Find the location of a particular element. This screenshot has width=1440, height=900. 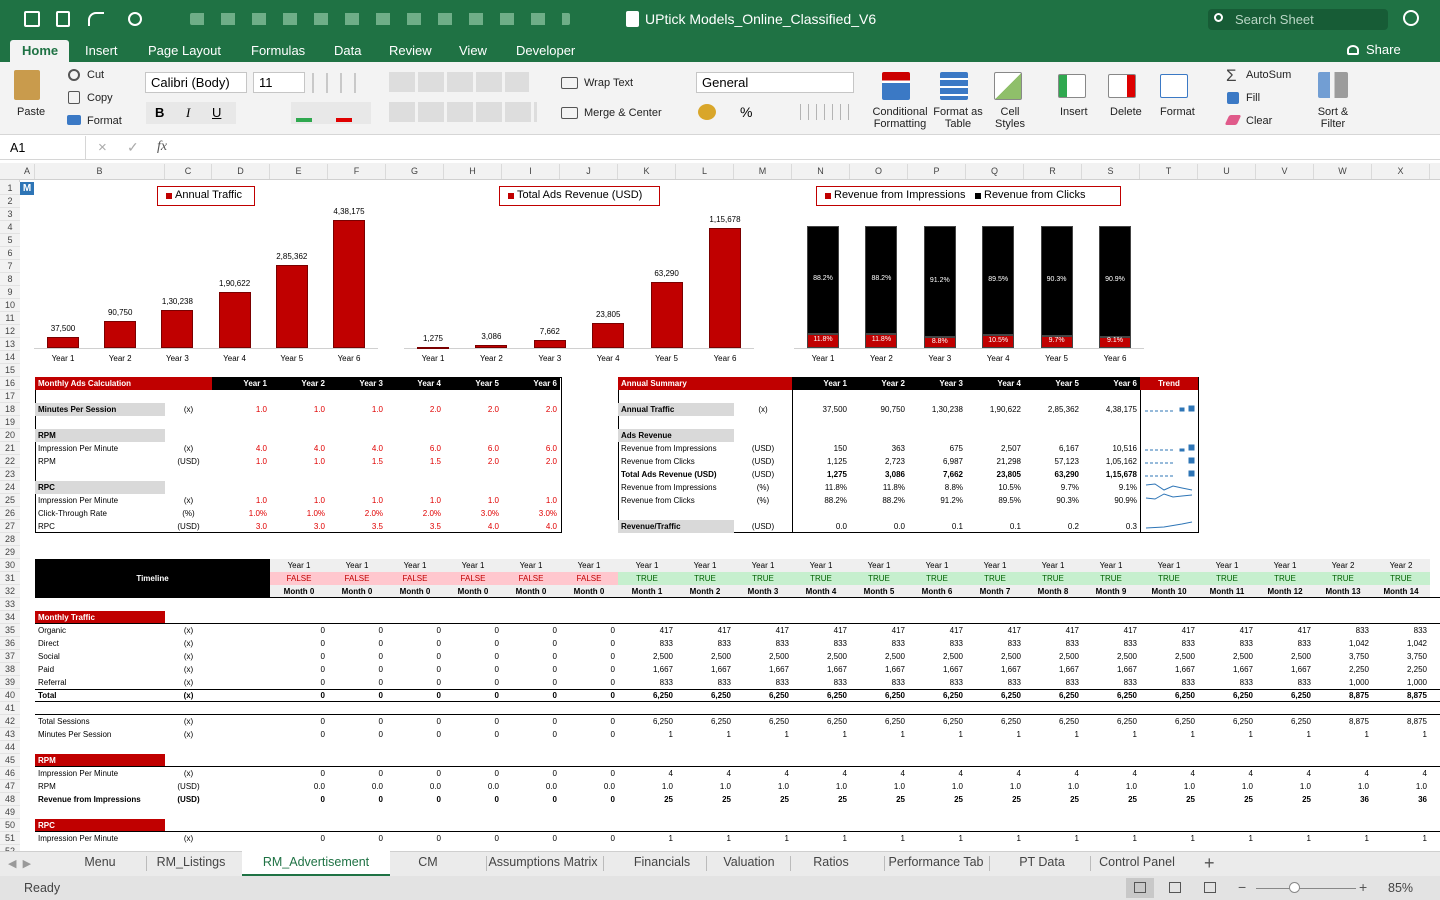

ribbon-tab: Page Layout is located at coordinates (185, 50).